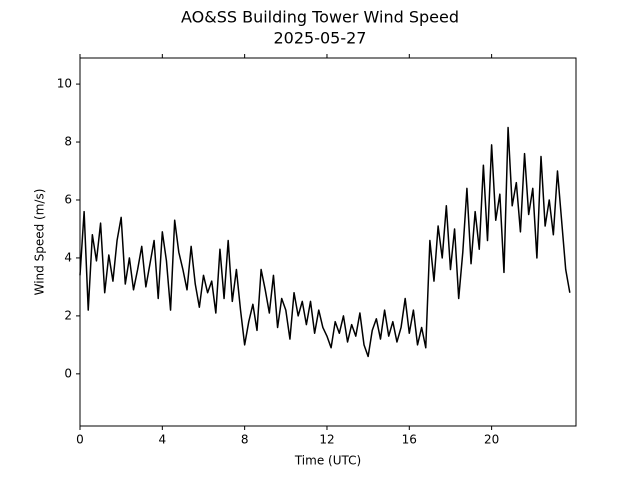 The width and height of the screenshot is (640, 480). I want to click on x-tick-label: 20, so click(491, 440).